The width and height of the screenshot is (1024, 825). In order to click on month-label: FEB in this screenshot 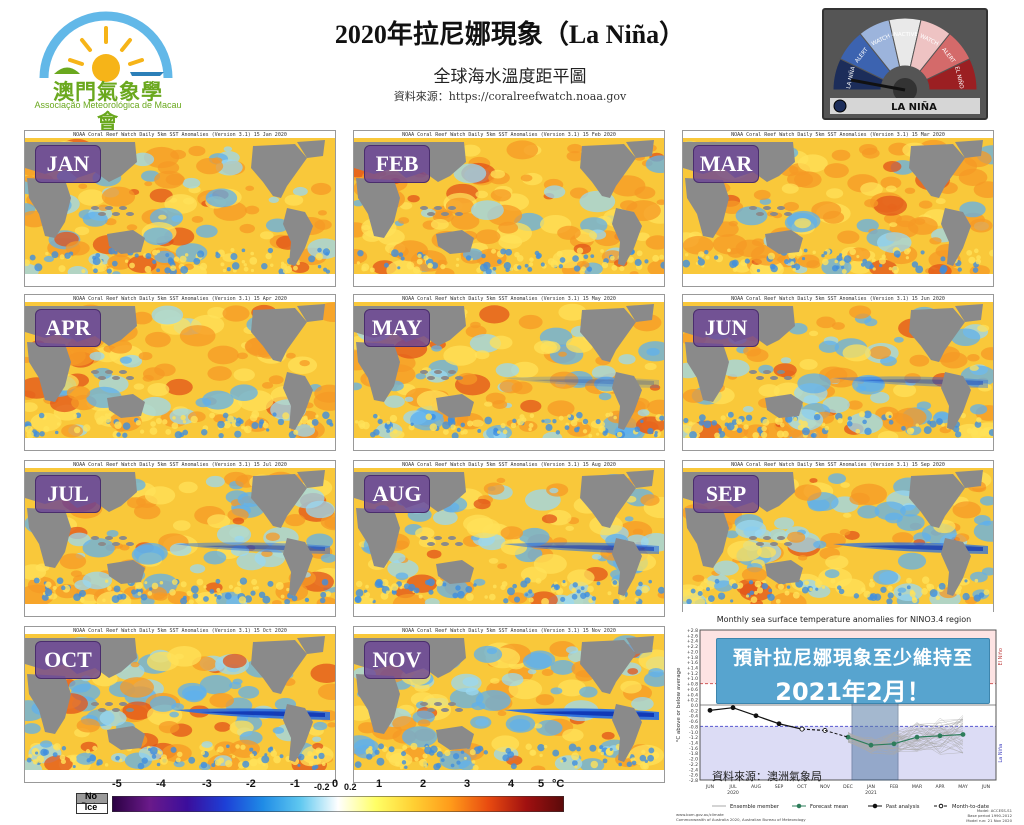, I will do `click(397, 164)`.